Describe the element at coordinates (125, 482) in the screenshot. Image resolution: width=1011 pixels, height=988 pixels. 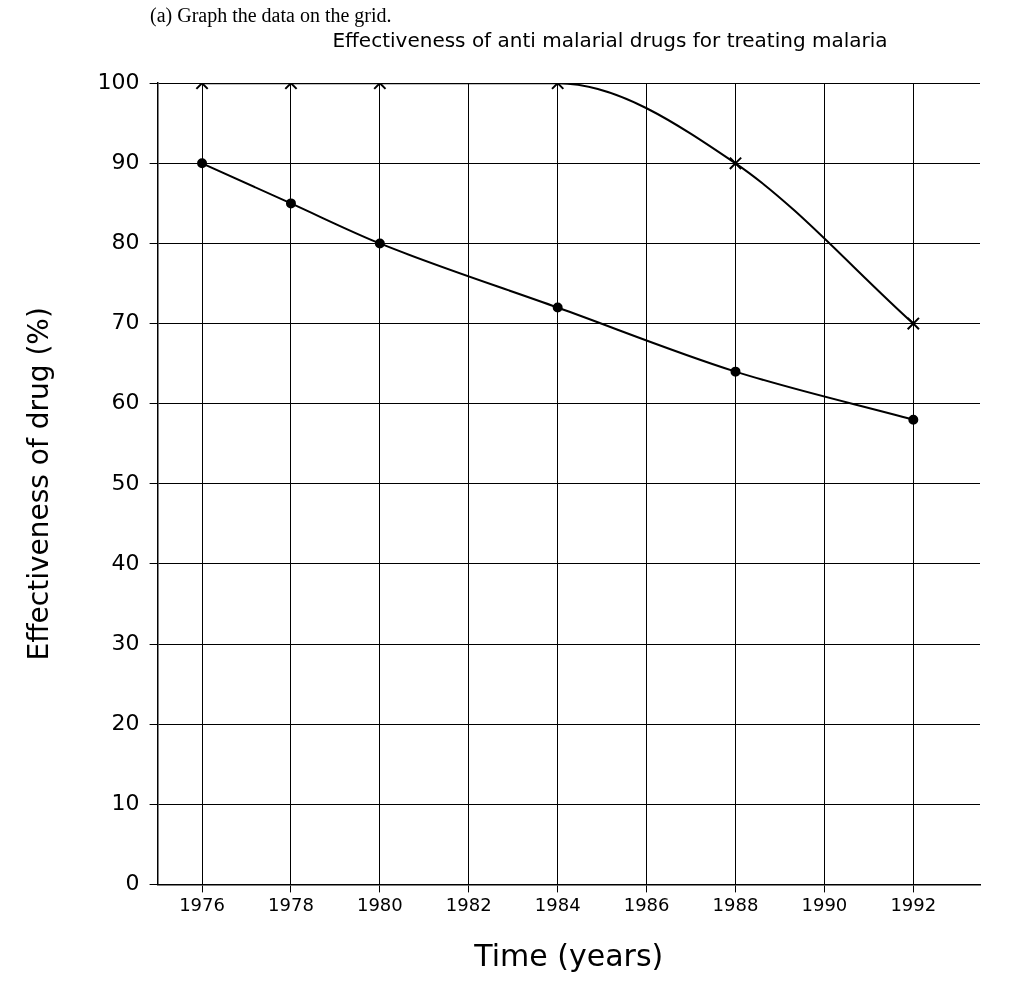
I see `y-tick-label: 50` at that location.